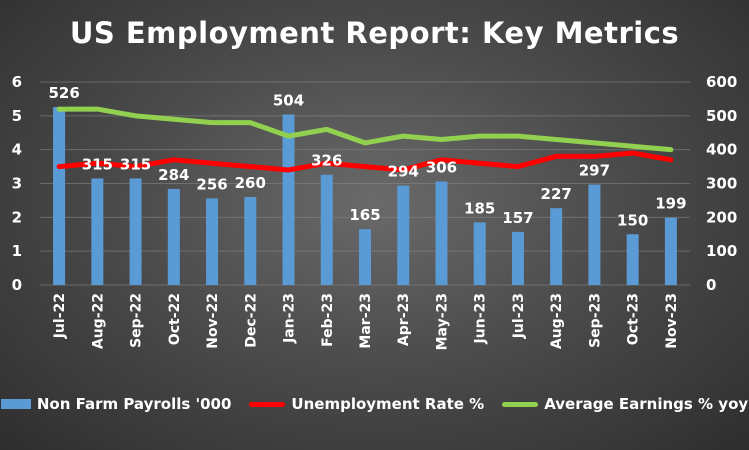 This screenshot has height=450, width=749. Describe the element at coordinates (15, 404) in the screenshot. I see `legend-swatch-payrolls` at that location.